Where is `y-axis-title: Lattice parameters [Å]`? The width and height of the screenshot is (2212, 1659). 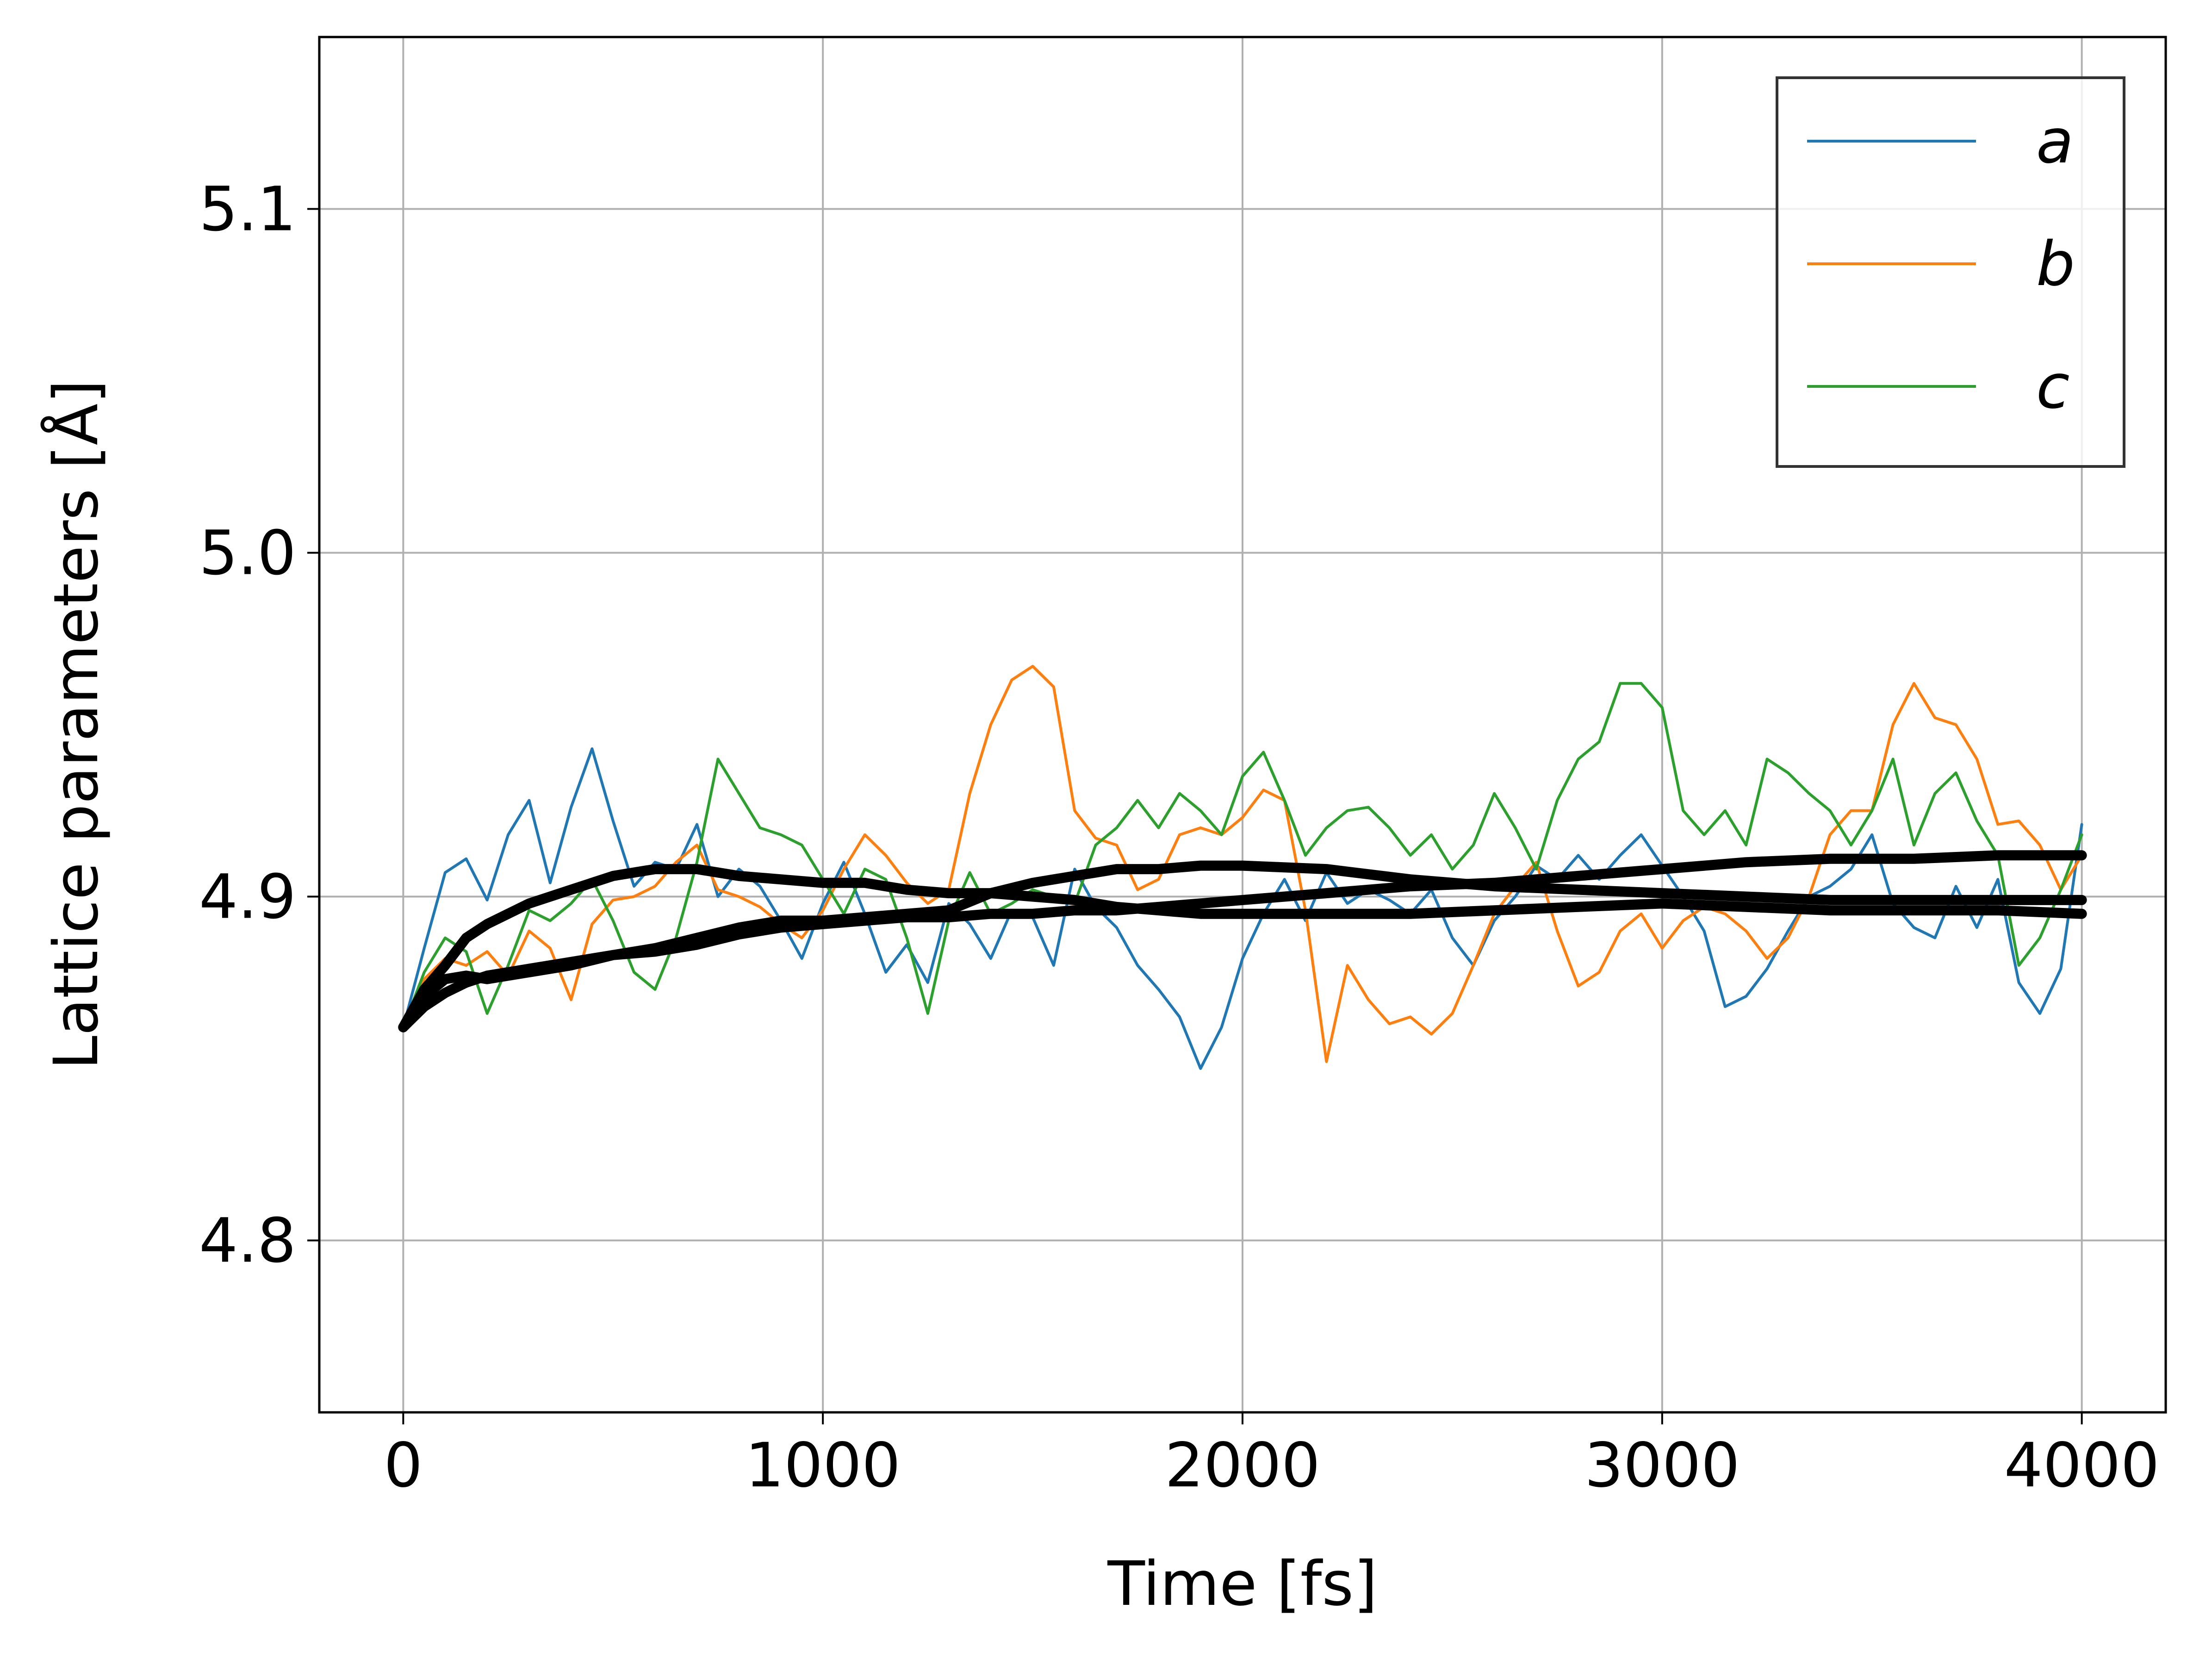
y-axis-title: Lattice parameters [Å] is located at coordinates (76, 724).